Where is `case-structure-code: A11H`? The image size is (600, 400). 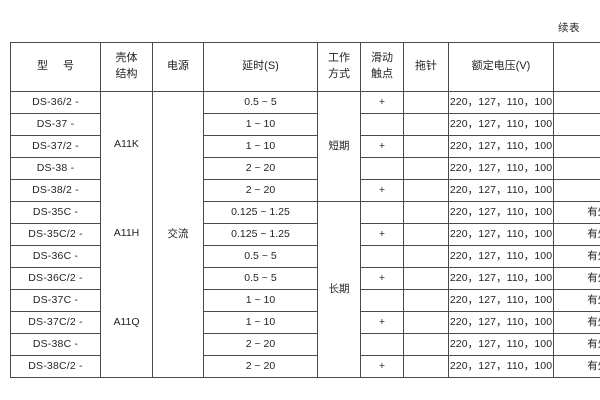
case-structure-code: A11H is located at coordinates (126, 232).